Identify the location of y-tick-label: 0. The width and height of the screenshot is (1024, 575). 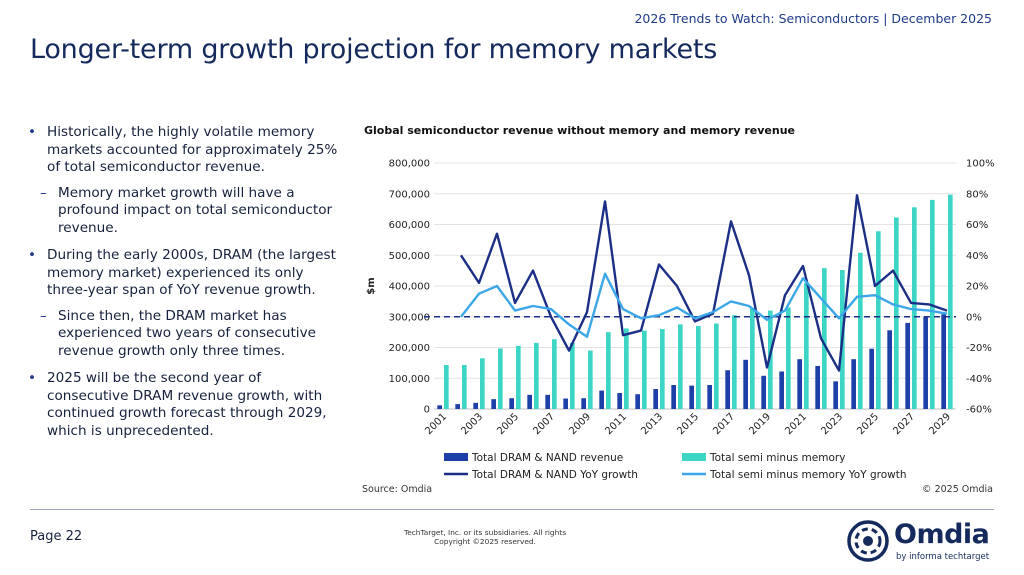
(427, 410).